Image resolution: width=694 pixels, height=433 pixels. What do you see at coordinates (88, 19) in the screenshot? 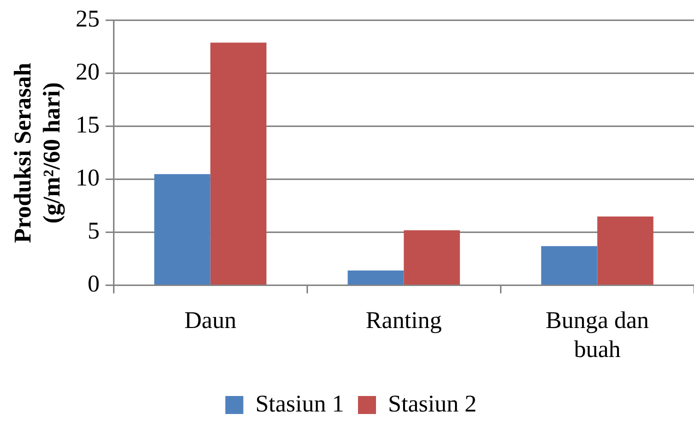
I see `y-tick-label: 25` at bounding box center [88, 19].